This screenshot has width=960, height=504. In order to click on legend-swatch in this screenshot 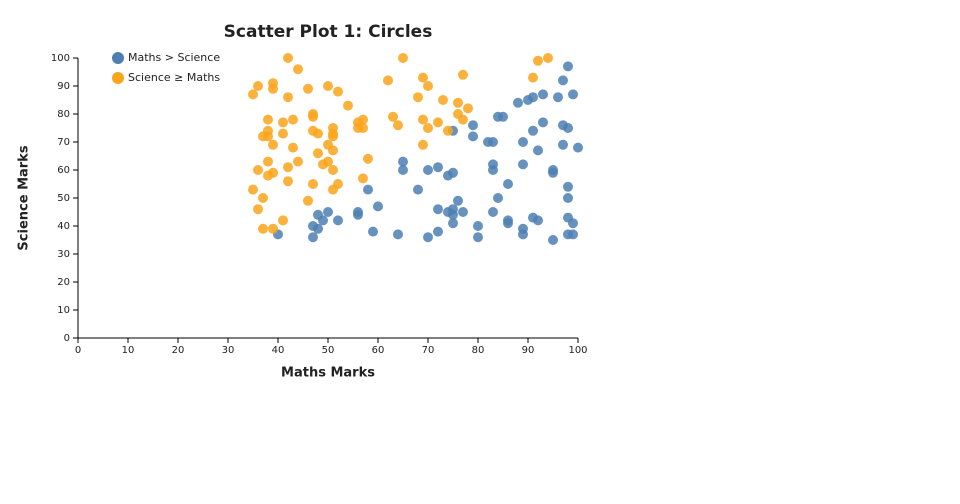, I will do `click(118, 78)`.